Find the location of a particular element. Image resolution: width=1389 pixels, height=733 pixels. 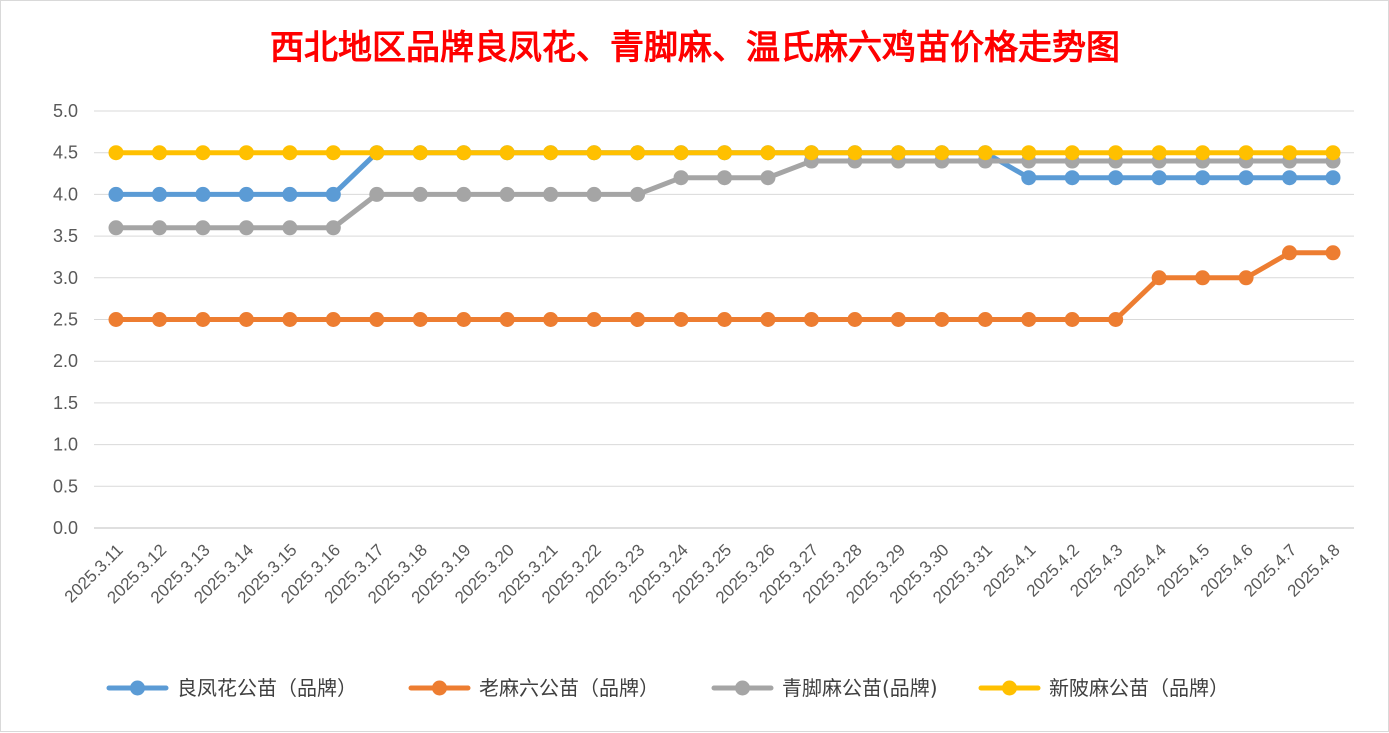

y-axis-ticks: 0.0 0.5 1.0 1.5 2.0 2.5 3.0 3.5 4.0 4.5 5.0 is located at coordinates (65, 319).